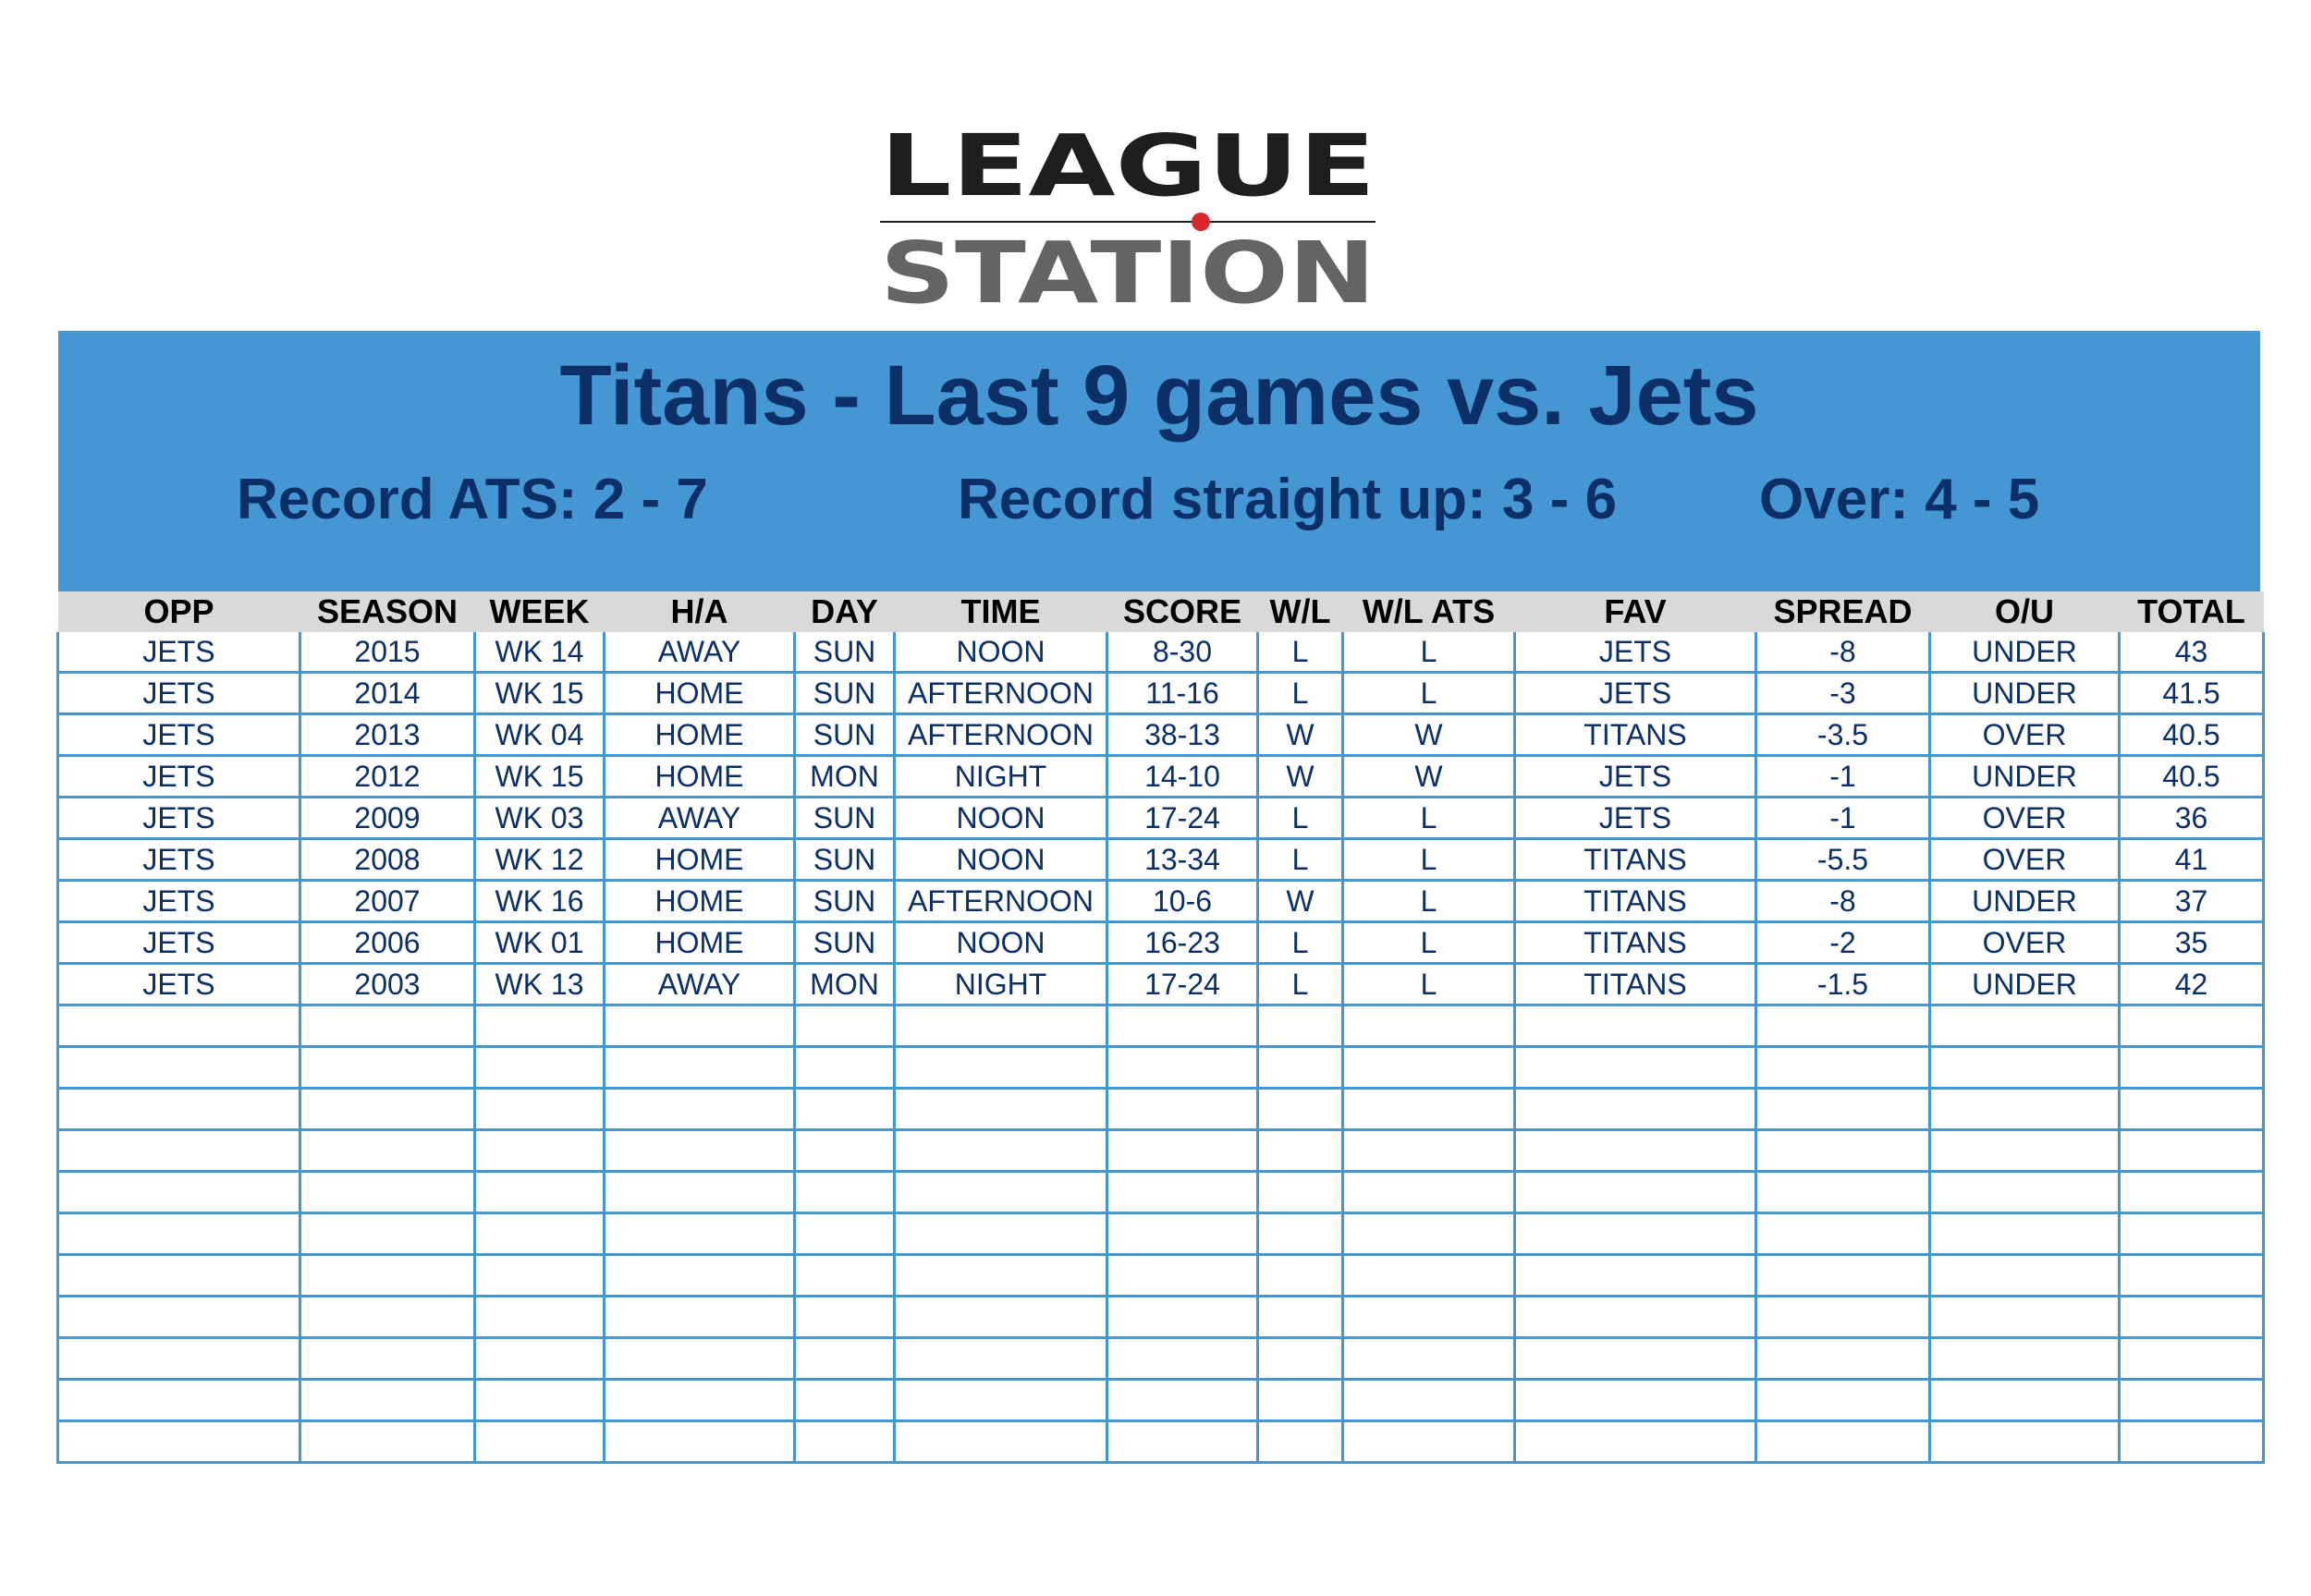 This screenshot has height=1596, width=2311. Describe the element at coordinates (1000, 693) in the screenshot. I see `table-cell: AFTERNOON` at that location.